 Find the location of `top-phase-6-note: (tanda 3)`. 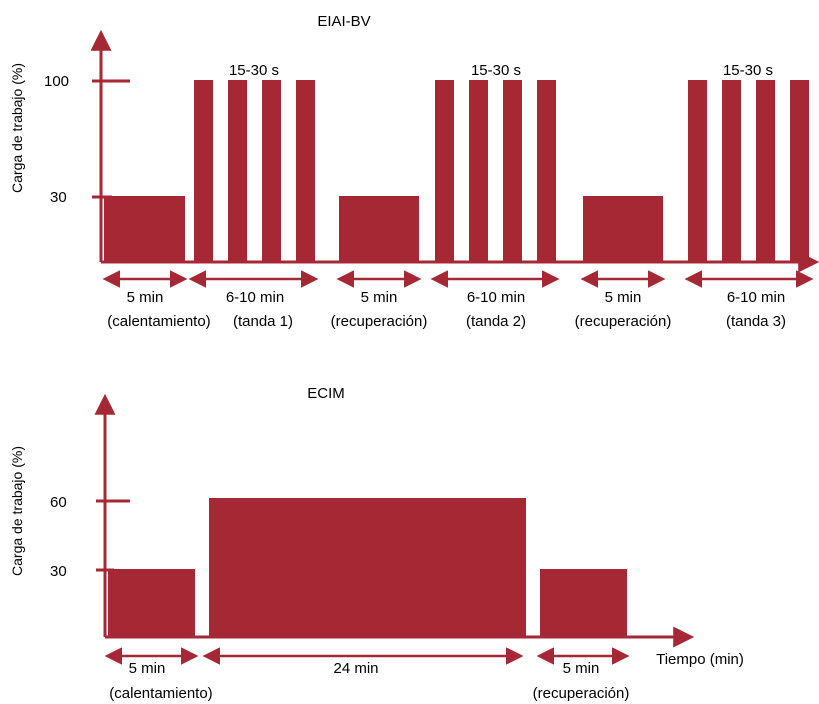

top-phase-6-note: (tanda 3) is located at coordinates (756, 321).